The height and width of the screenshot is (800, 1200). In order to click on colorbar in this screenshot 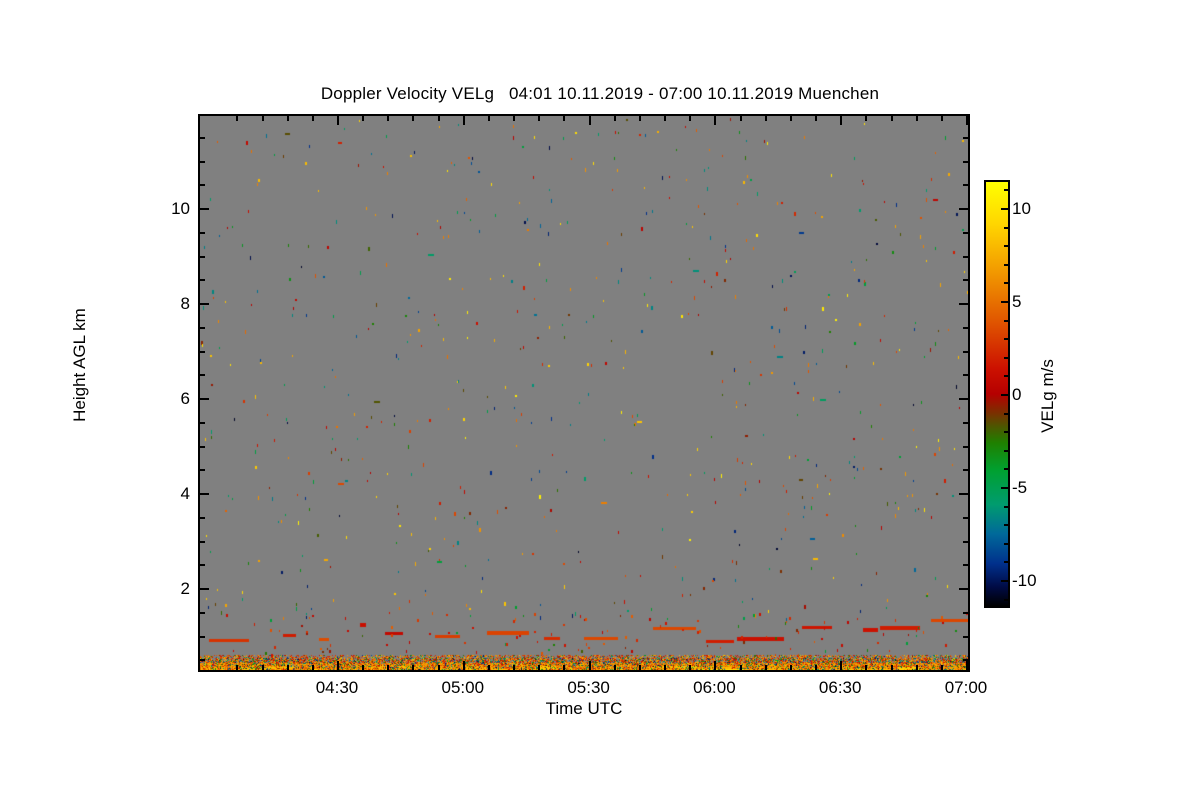, I will do `click(997, 394)`.